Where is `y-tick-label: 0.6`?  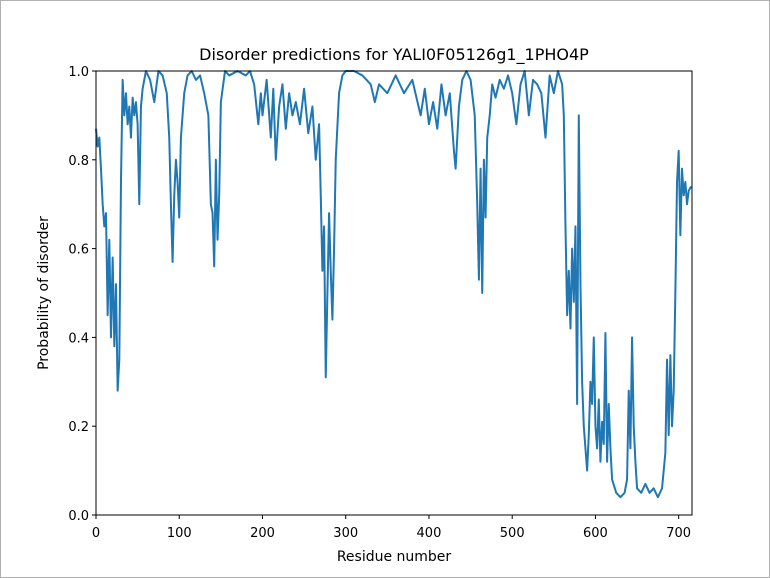 y-tick-label: 0.6 is located at coordinates (78, 250).